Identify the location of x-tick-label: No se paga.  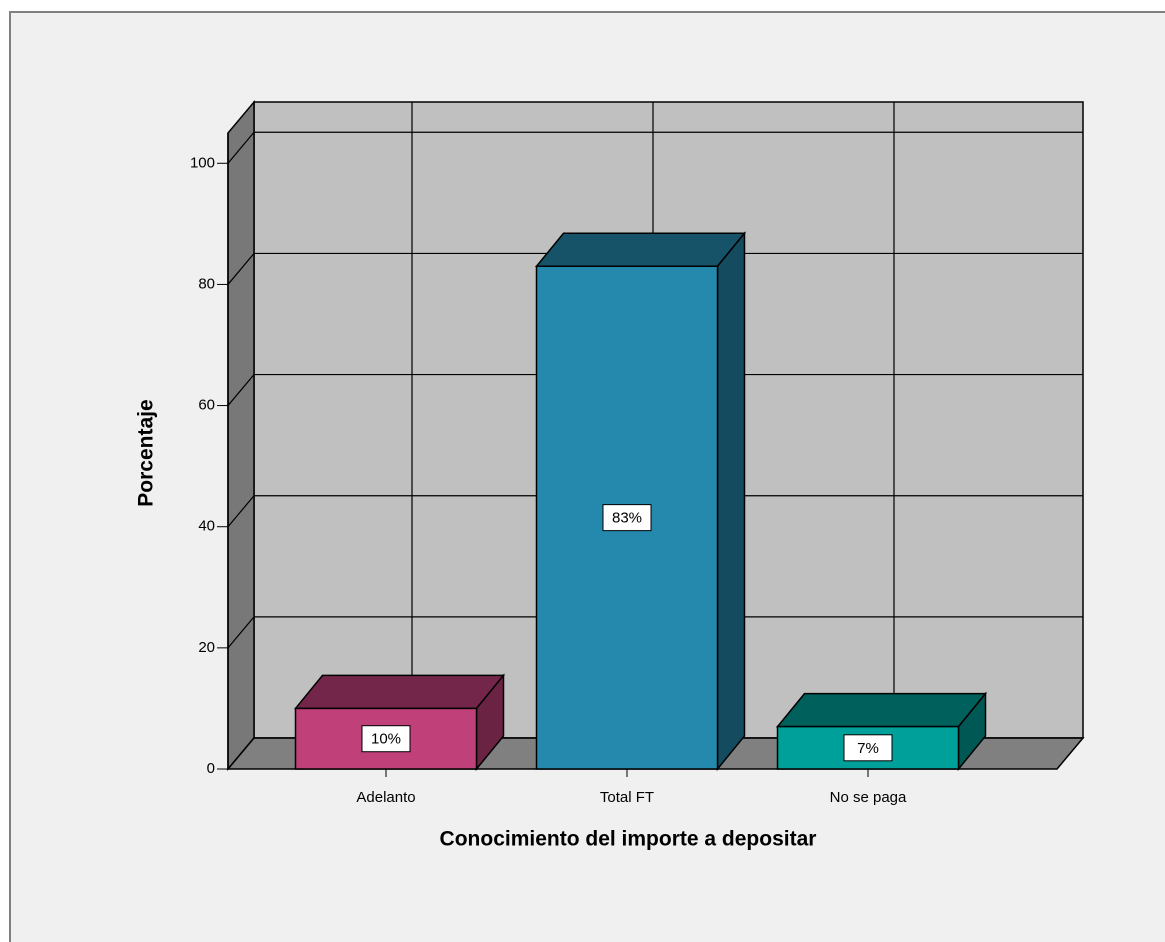
(868, 797).